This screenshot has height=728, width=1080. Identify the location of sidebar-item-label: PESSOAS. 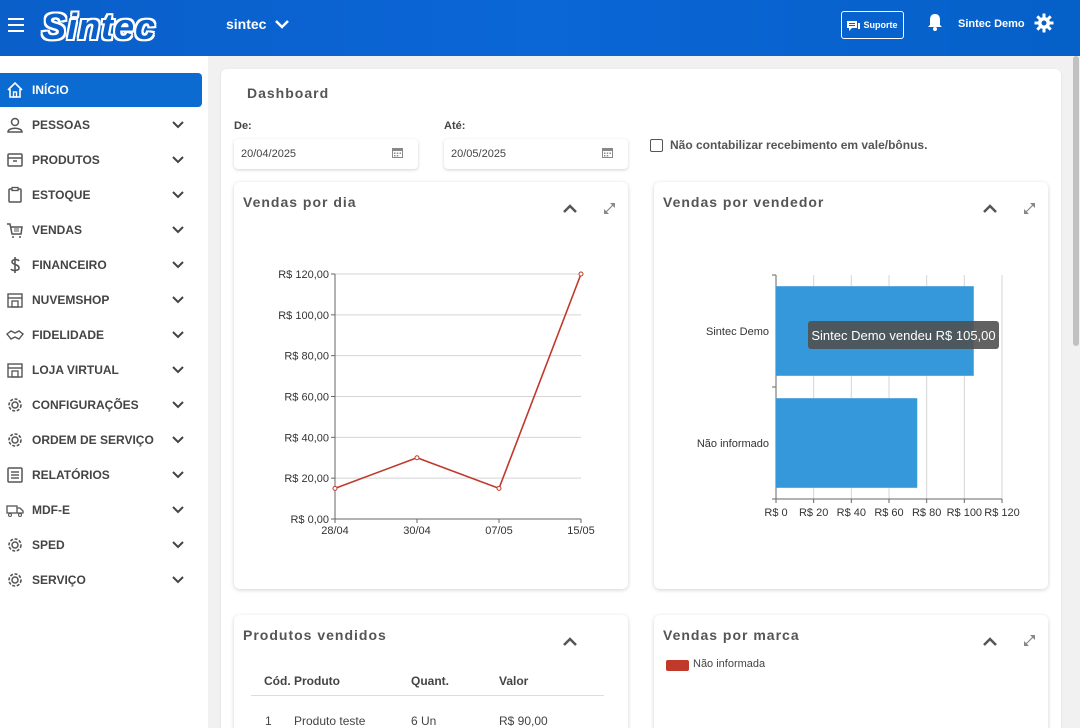
(61, 125).